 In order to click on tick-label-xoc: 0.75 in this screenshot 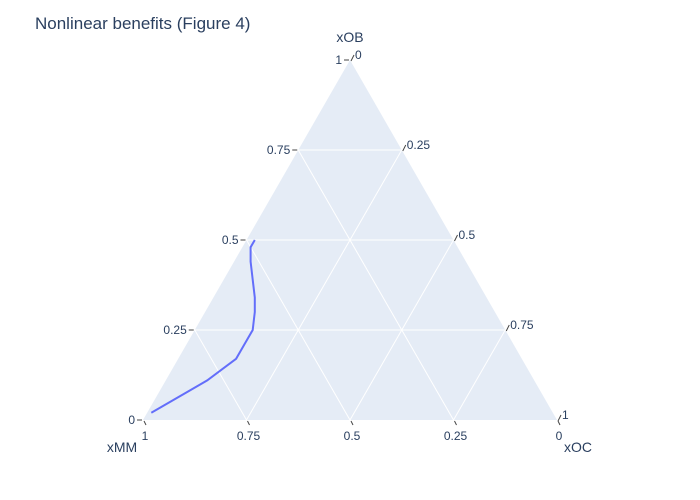, I will do `click(522, 325)`.